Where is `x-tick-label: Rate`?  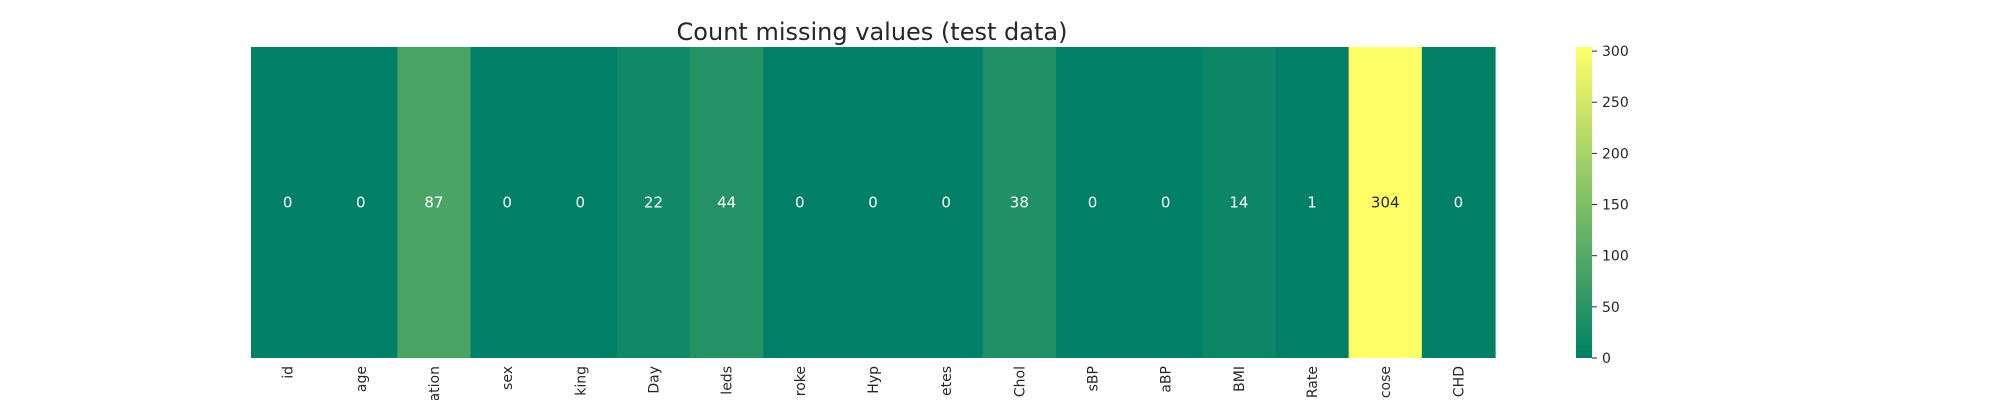
x-tick-label: Rate is located at coordinates (1313, 382).